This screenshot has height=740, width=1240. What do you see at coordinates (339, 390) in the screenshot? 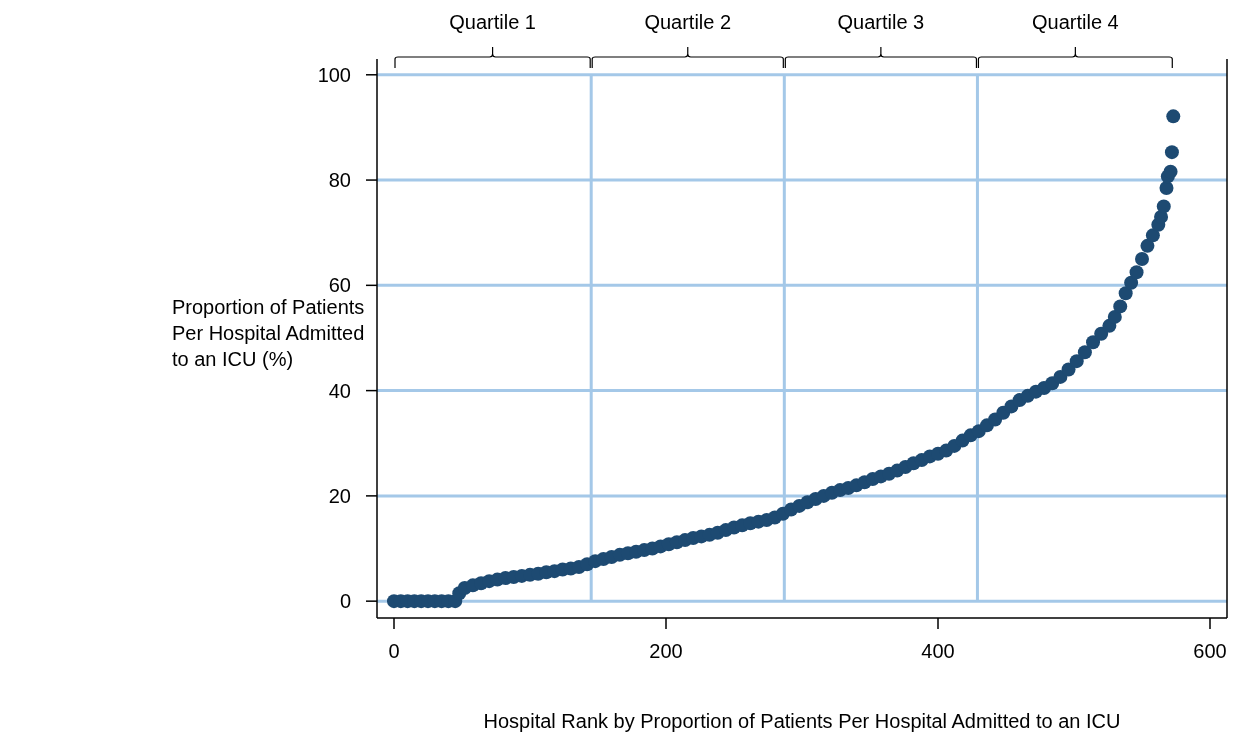
I see `y-tick-label: 40` at bounding box center [339, 390].